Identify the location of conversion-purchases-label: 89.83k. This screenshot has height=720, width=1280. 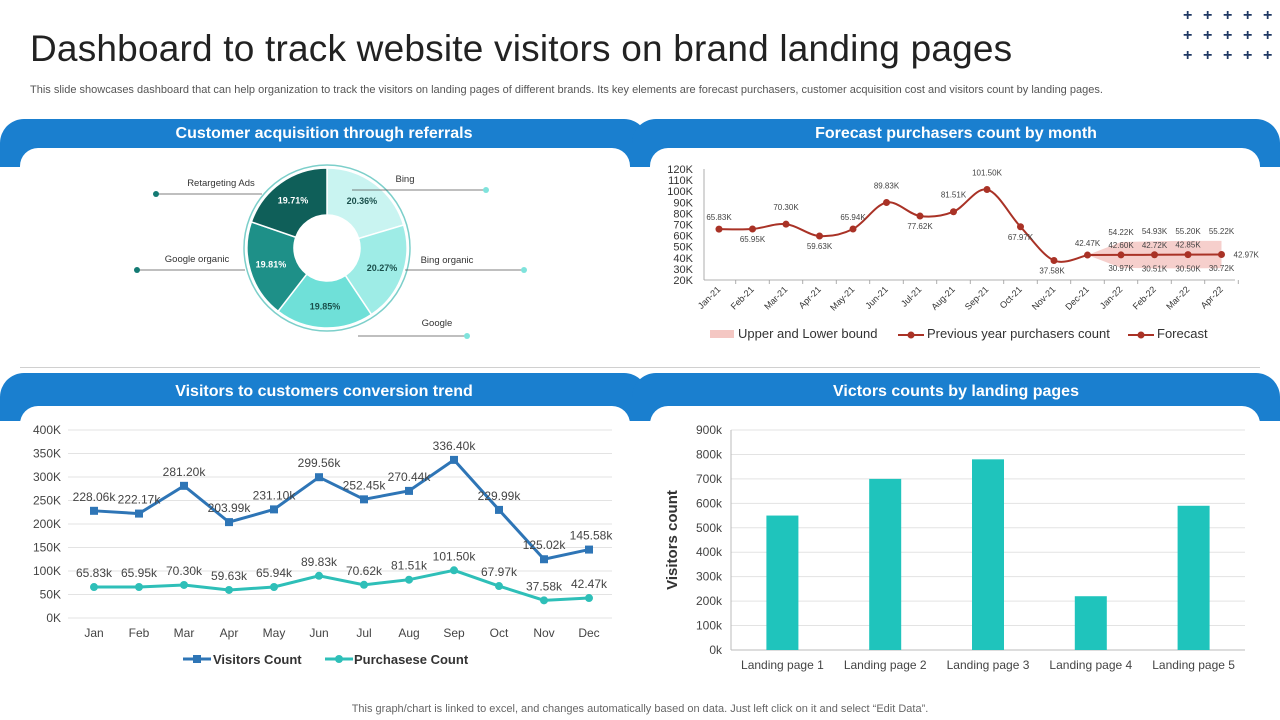
(319, 562).